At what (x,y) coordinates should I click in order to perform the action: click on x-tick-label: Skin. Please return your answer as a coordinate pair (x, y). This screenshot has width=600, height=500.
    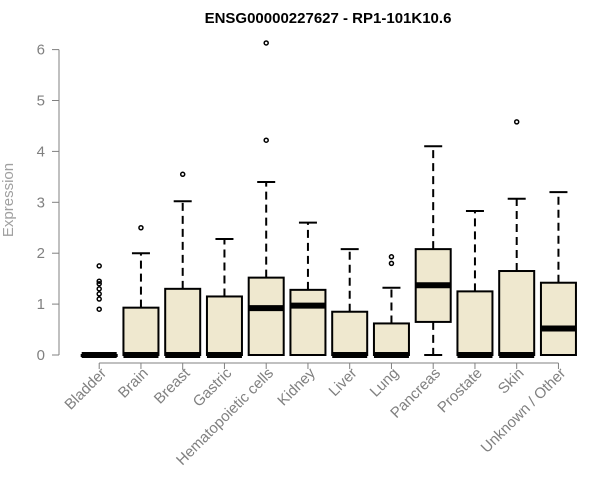
    Looking at the image, I should click on (511, 381).